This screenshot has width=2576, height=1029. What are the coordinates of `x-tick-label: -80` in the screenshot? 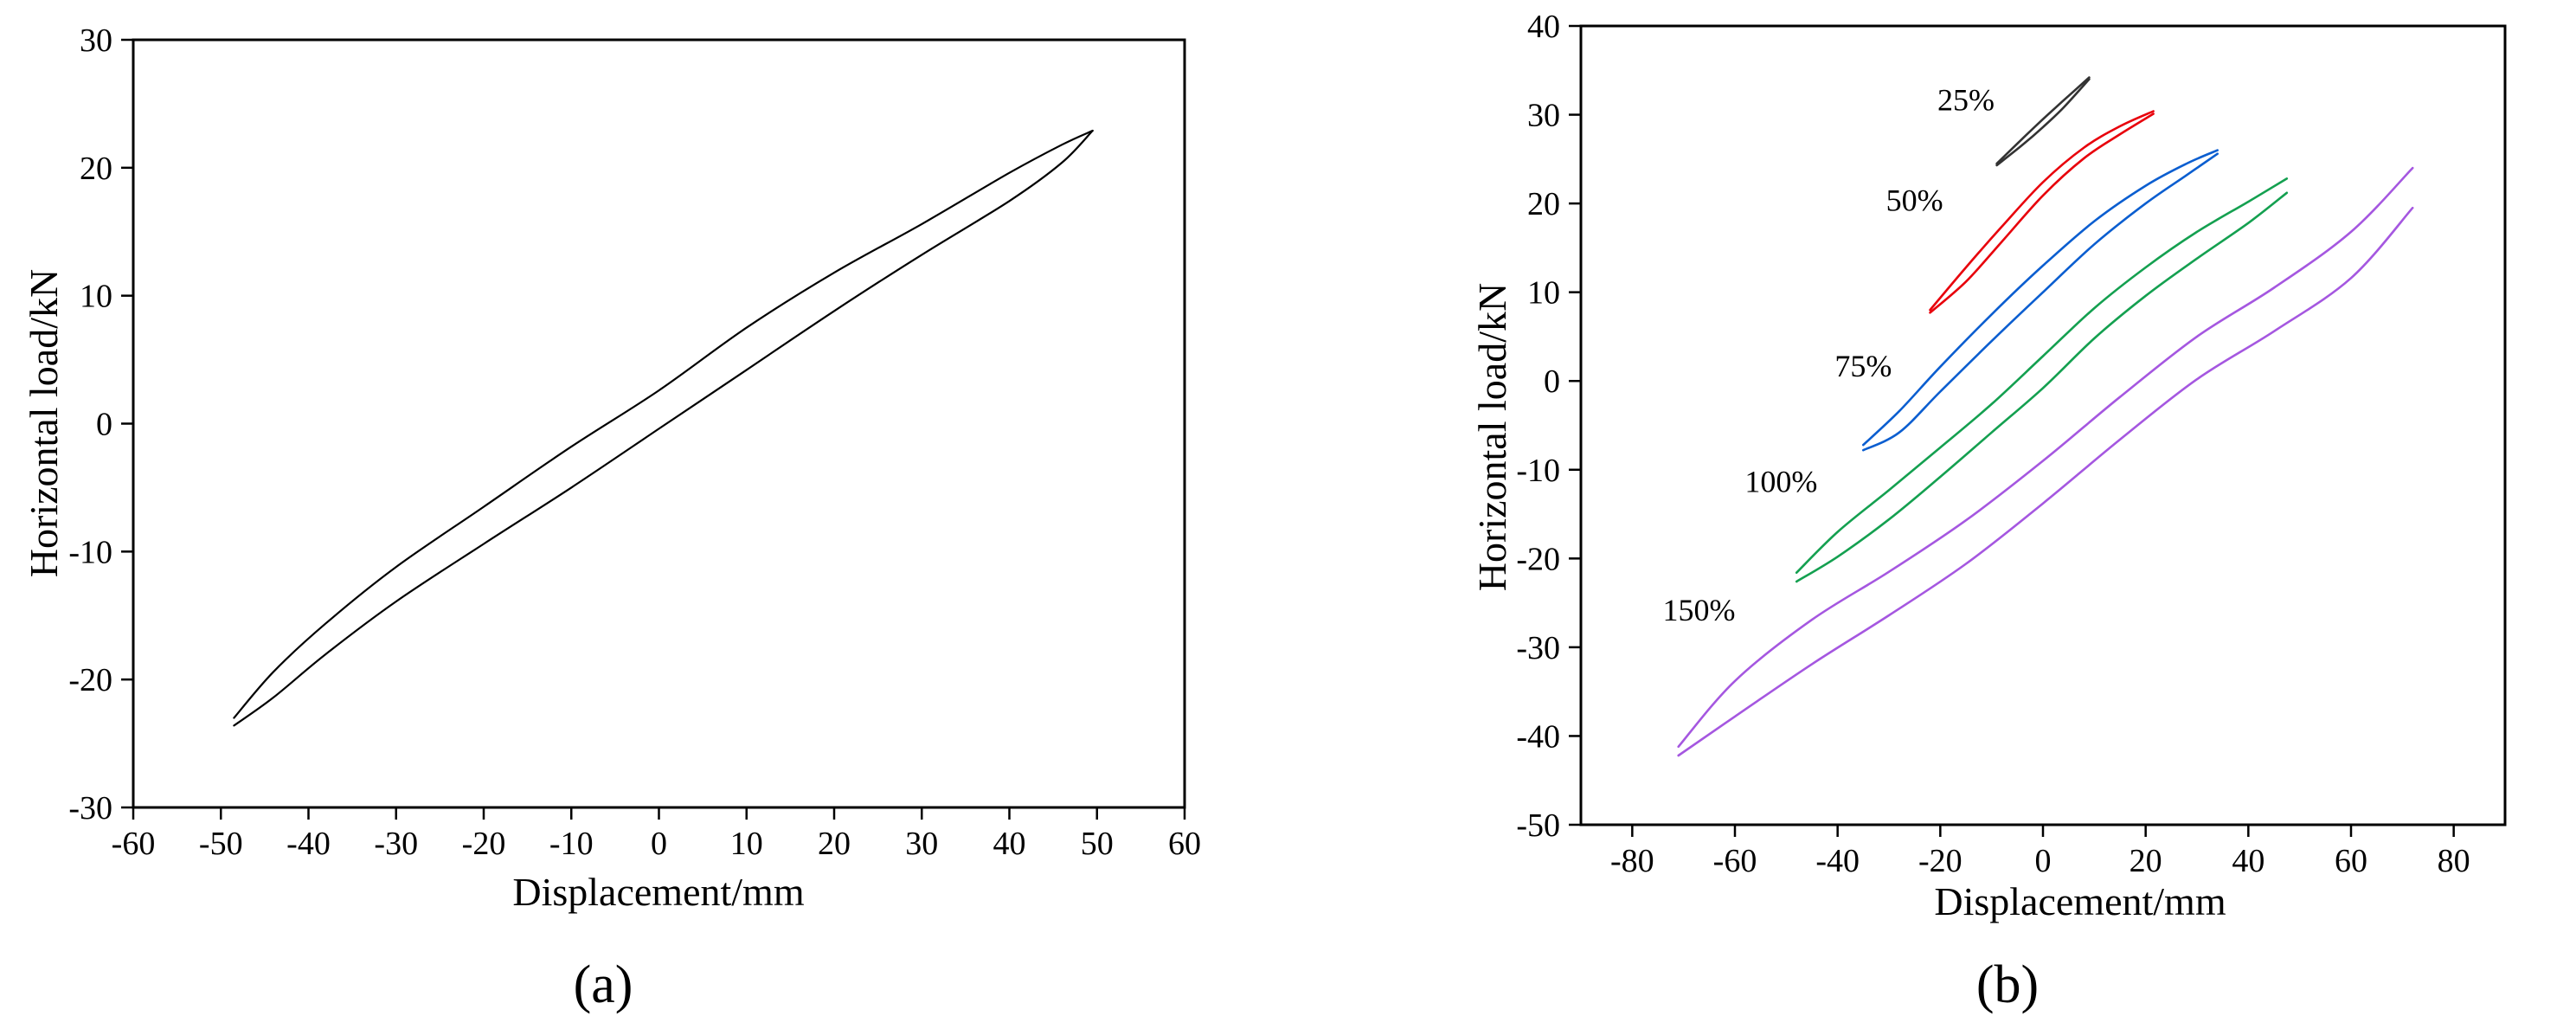 It's located at (1632, 861).